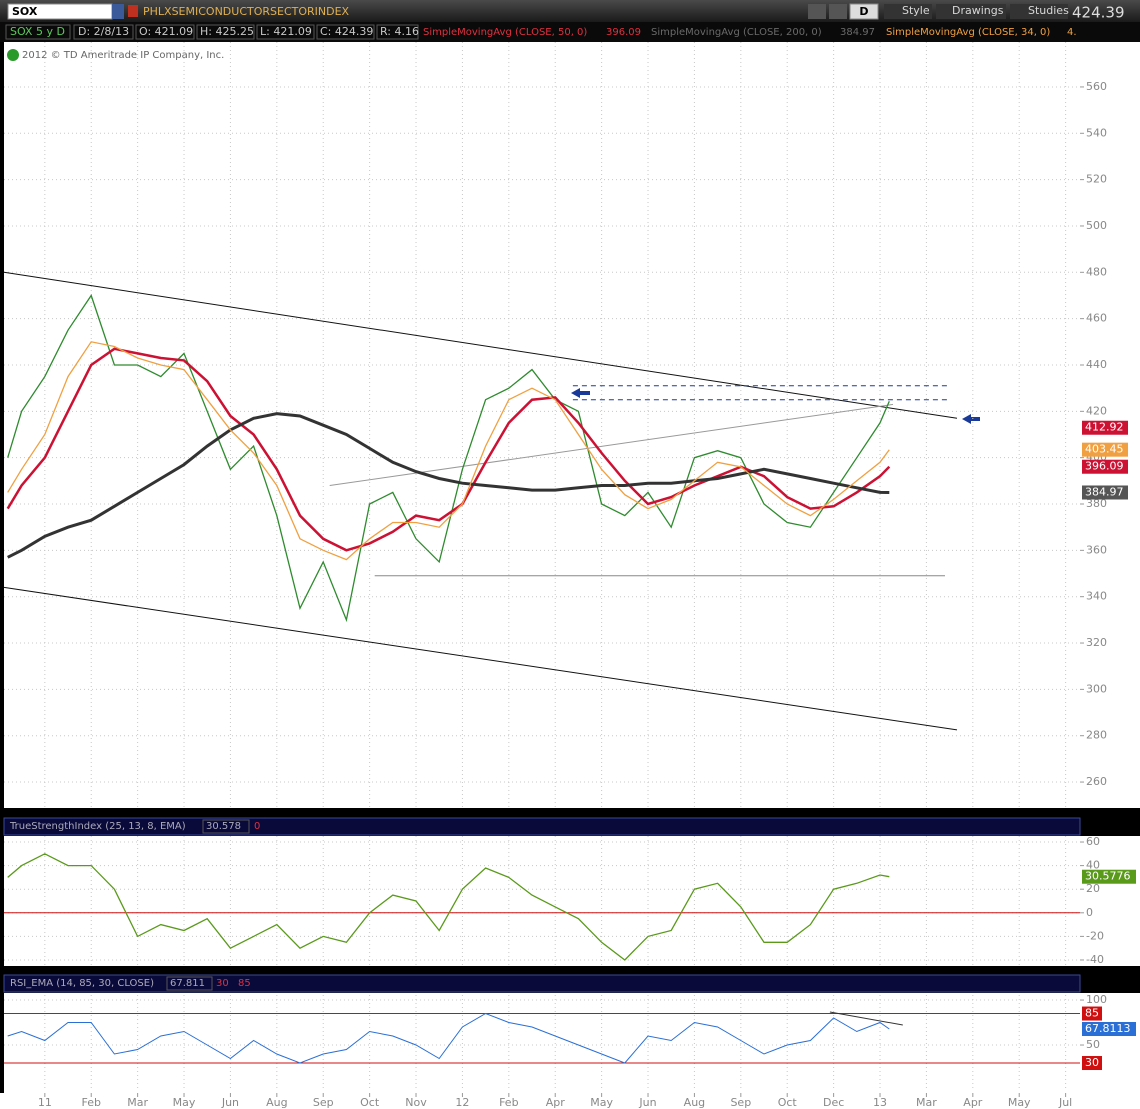 The height and width of the screenshot is (1109, 1140). I want to click on level-label: 30, so click(1092, 1062).